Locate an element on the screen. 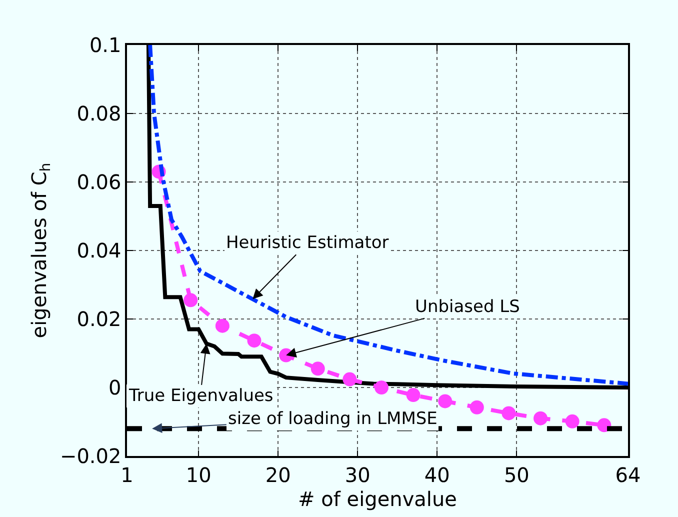 This screenshot has height=517, width=678. y-tick-label: −0.02 is located at coordinates (91, 456).